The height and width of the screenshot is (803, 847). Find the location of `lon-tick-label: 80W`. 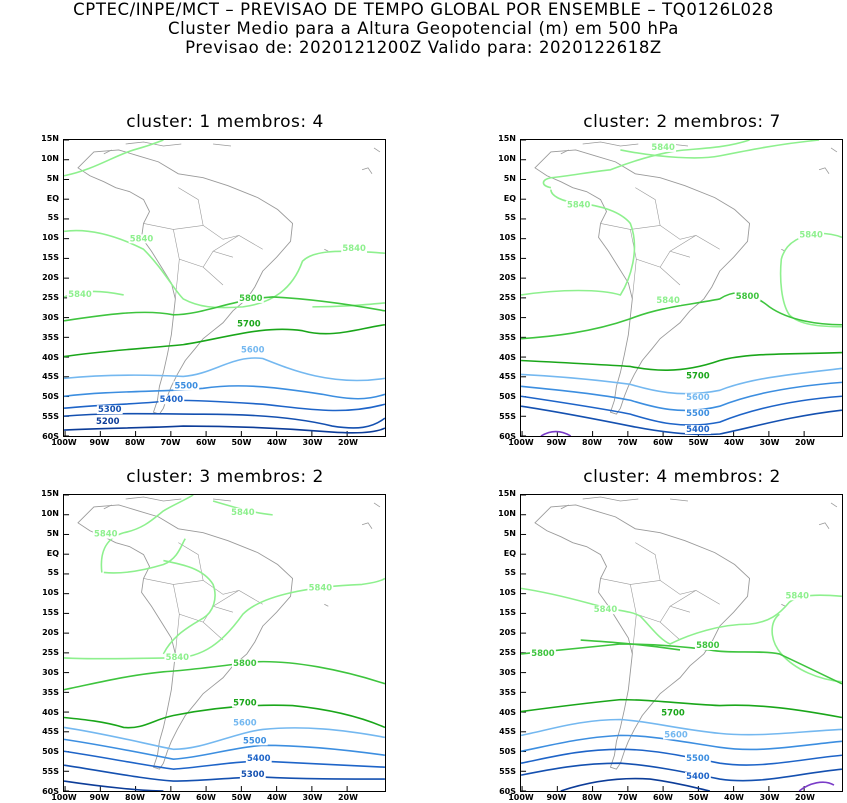

lon-tick-label: 80W is located at coordinates (592, 797).